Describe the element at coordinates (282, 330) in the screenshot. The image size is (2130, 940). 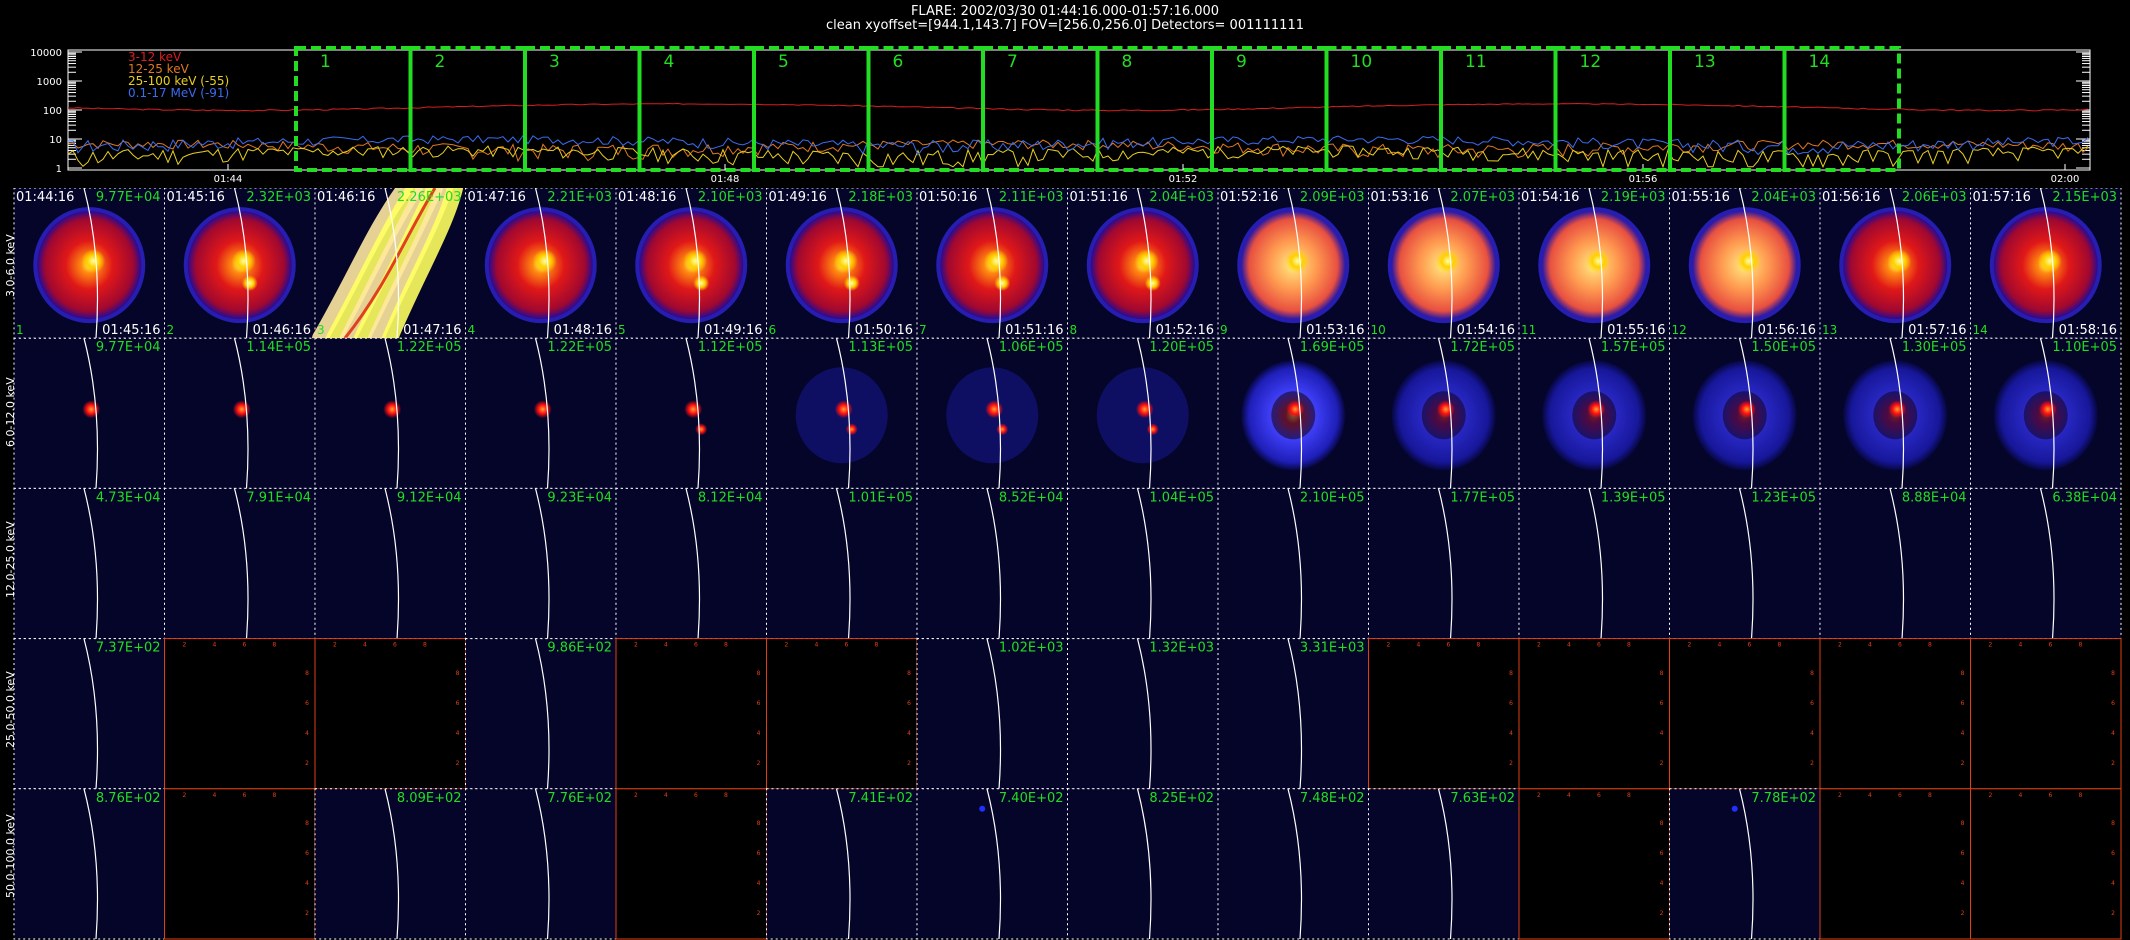
I see `interval-end-time: 01:46:16` at that location.